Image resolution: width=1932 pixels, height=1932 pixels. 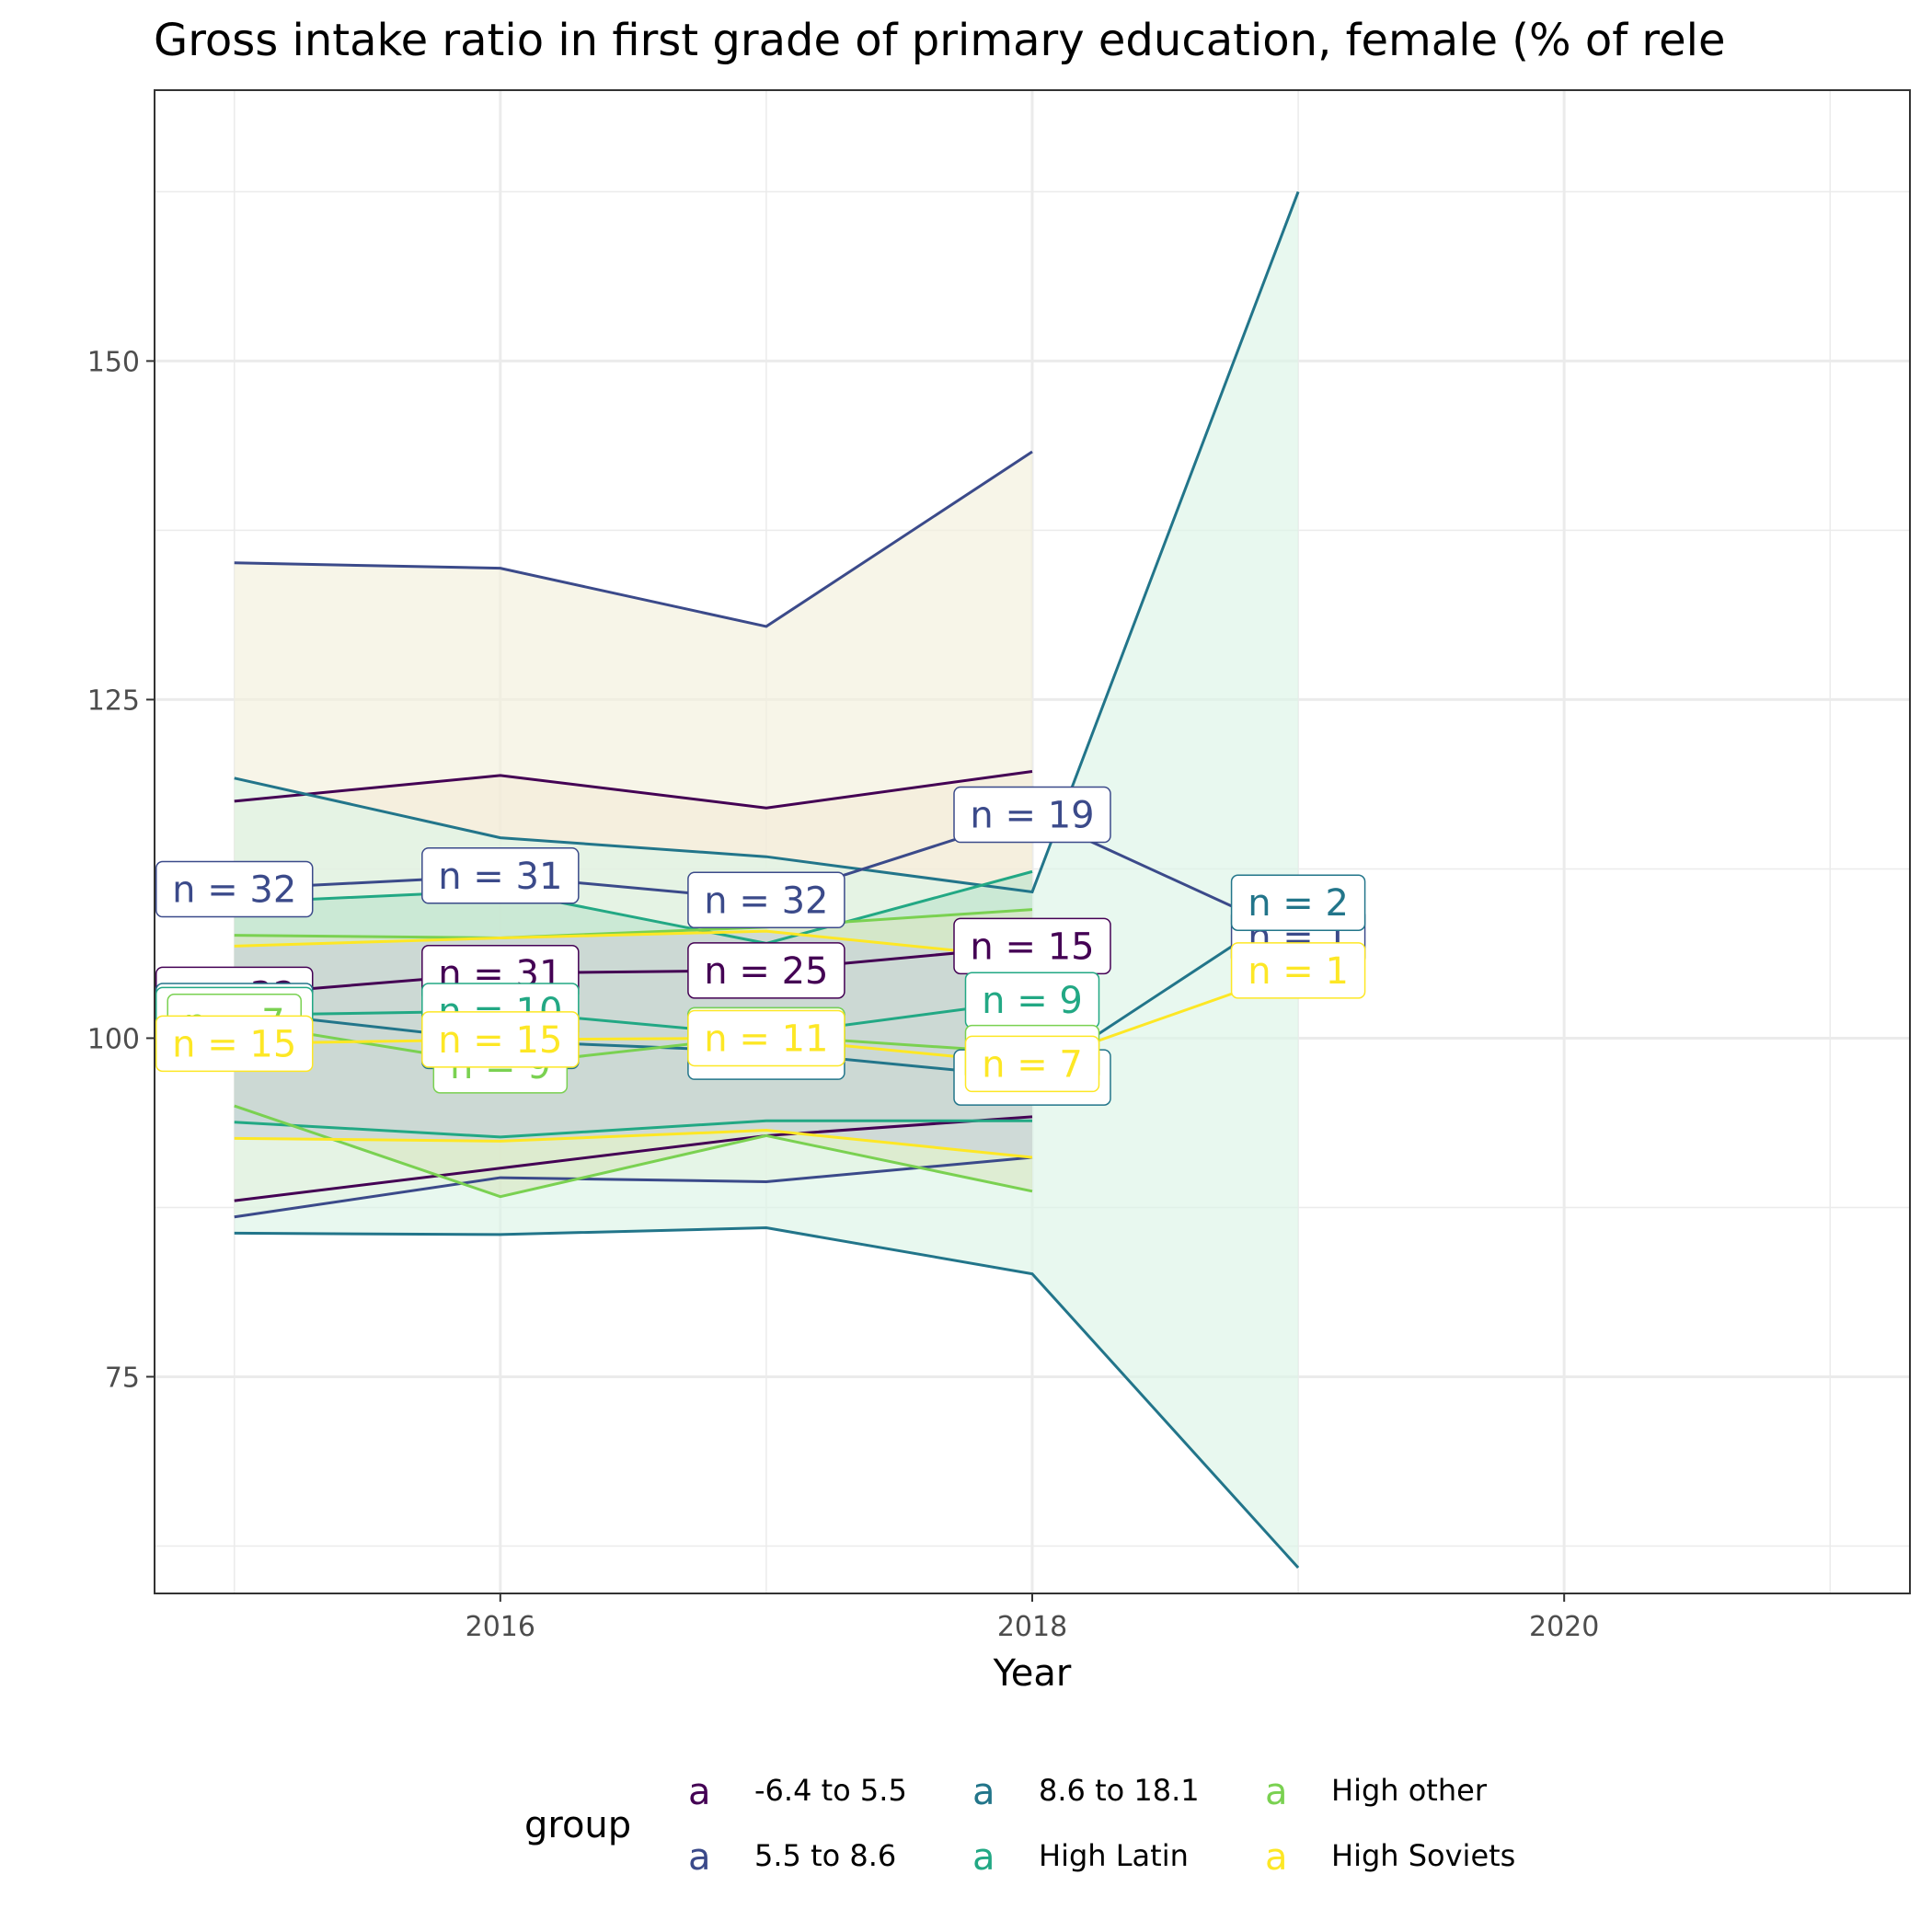 I want to click on x-tick-label: 2018, so click(x=1032, y=1627).